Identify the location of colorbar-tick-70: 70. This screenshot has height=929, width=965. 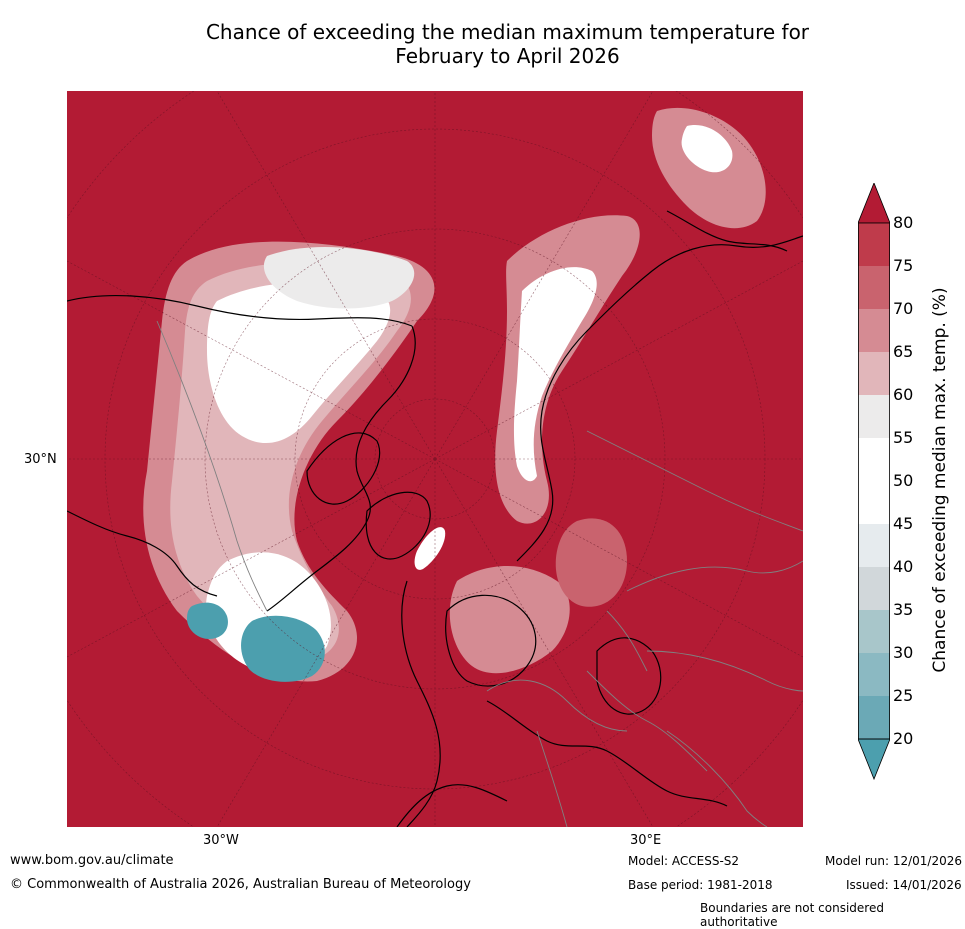
(903, 308).